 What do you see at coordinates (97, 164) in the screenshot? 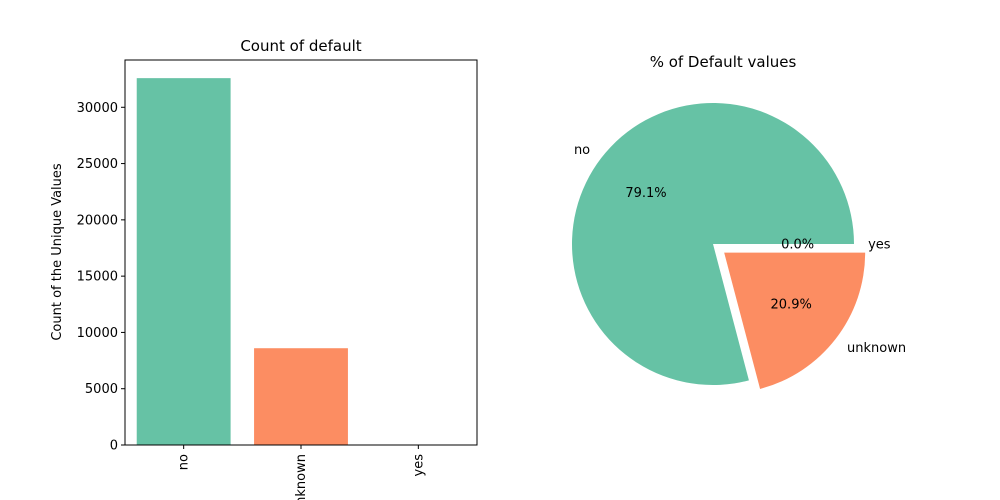
I see `y-tick-label: 25000` at bounding box center [97, 164].